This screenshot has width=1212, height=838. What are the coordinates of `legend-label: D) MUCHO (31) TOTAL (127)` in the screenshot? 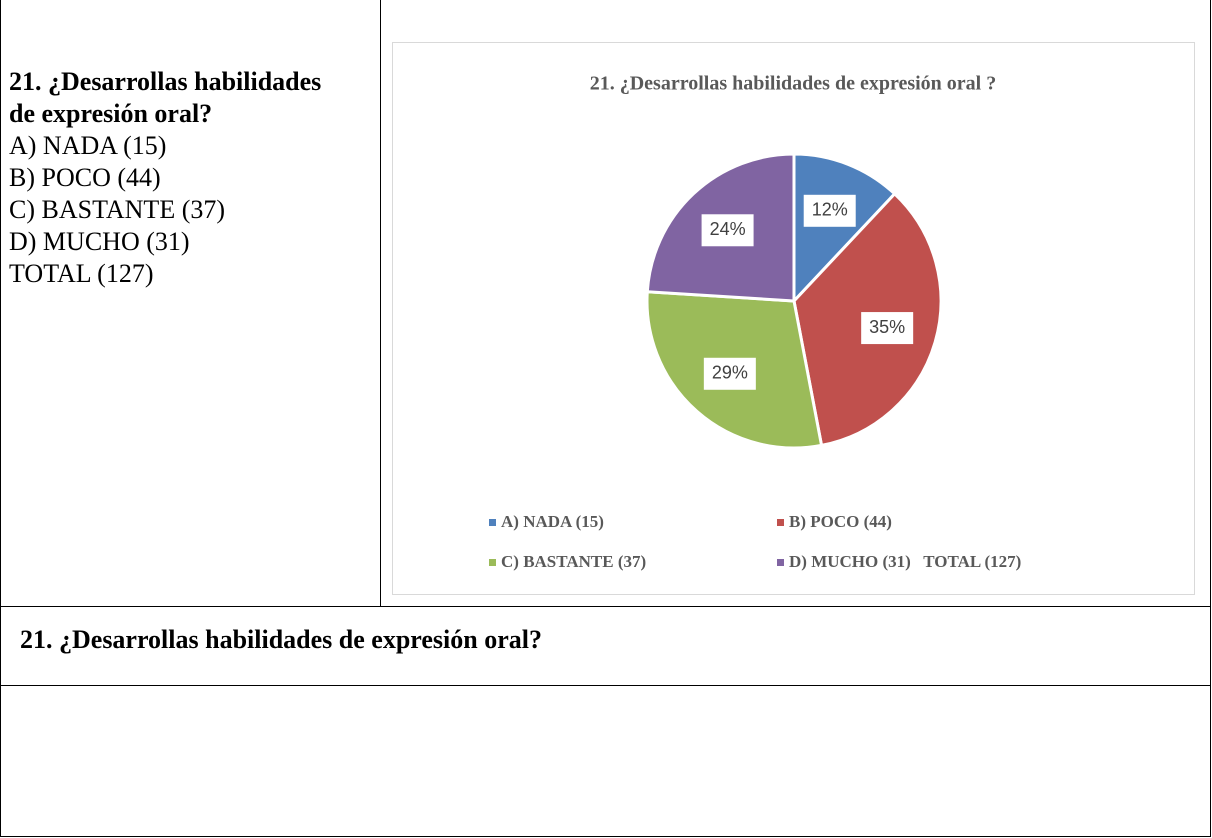 It's located at (905, 561).